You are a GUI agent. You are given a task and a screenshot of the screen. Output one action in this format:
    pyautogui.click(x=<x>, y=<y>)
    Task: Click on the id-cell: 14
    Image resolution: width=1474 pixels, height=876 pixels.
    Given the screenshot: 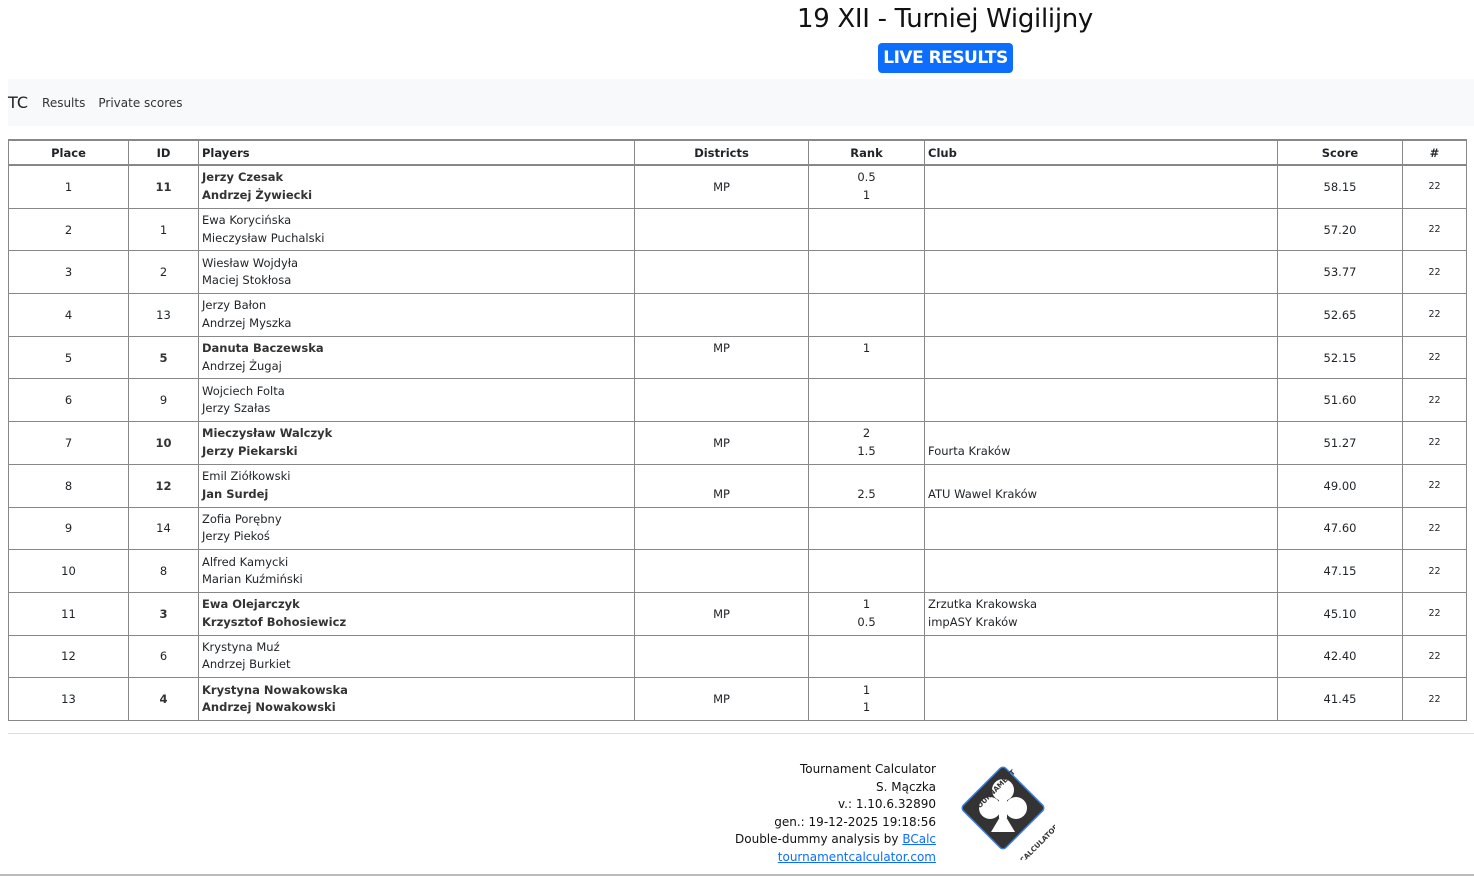 What is the action you would take?
    pyautogui.click(x=163, y=528)
    